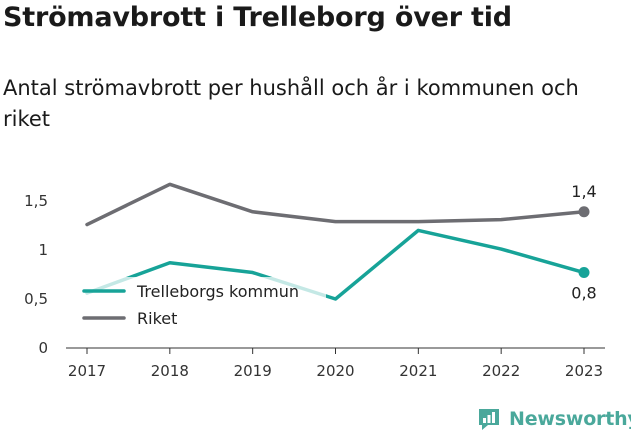 This screenshot has width=631, height=439. I want to click on brand-logo: Newsworthy, so click(553, 419).